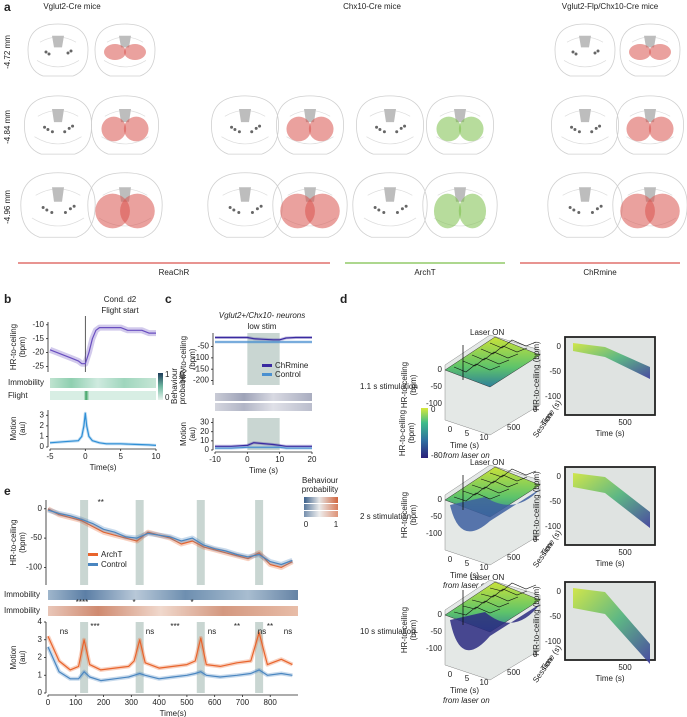 The image size is (687, 717). What do you see at coordinates (536, 376) in the screenshot?
I see `y-axis-label: HR-to-ceiling (bpm)` at bounding box center [536, 376].